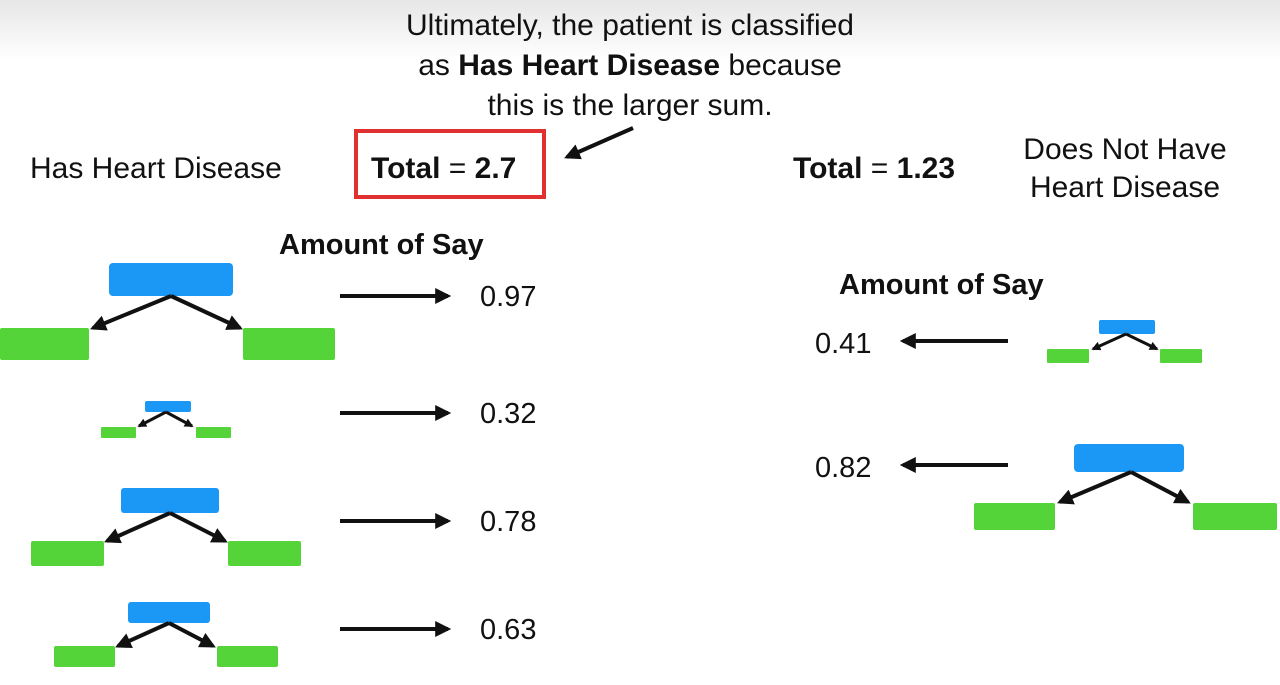  Describe the element at coordinates (630, 105) in the screenshot. I see `caption-line-3: this is the larger sum.` at that location.